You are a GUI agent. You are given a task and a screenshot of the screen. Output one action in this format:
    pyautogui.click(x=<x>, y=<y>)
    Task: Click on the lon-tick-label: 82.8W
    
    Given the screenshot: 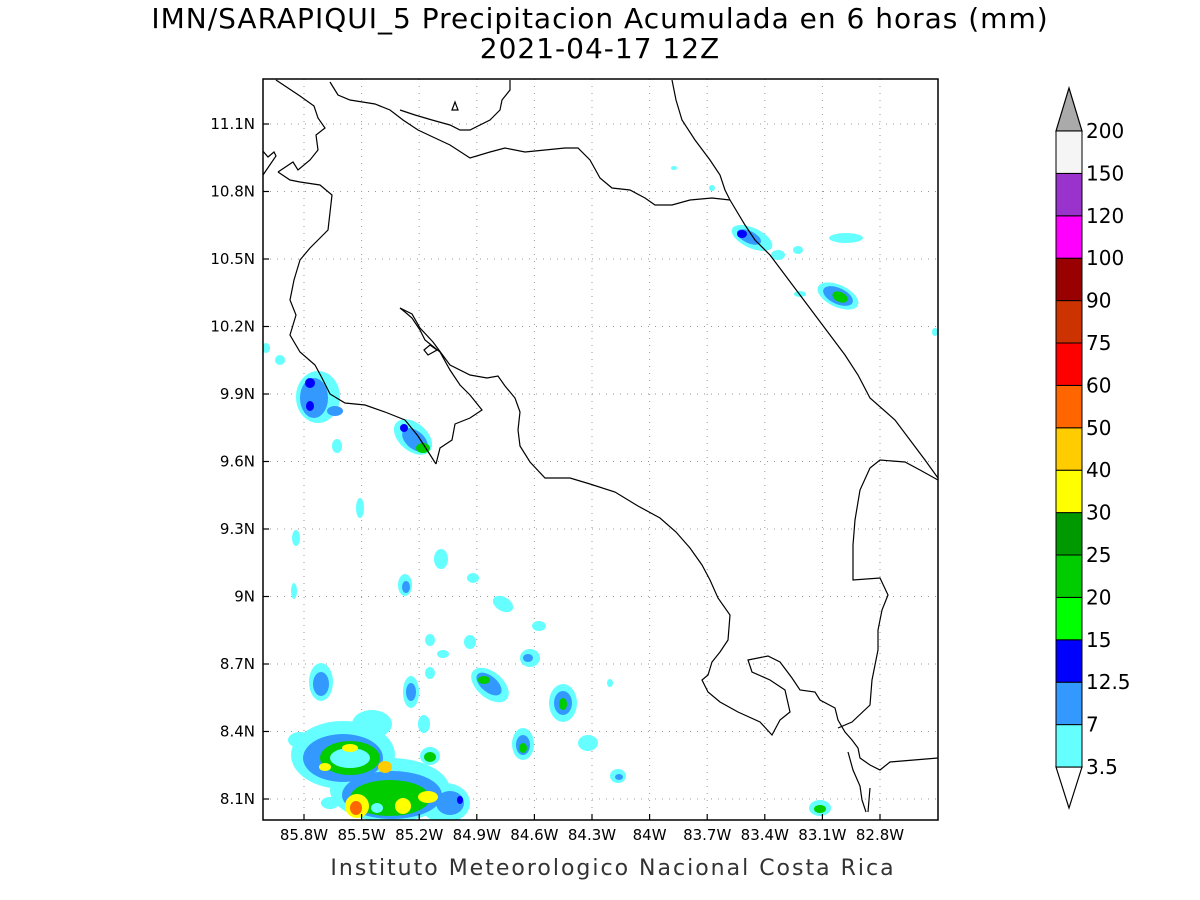 What is the action you would take?
    pyautogui.click(x=880, y=835)
    